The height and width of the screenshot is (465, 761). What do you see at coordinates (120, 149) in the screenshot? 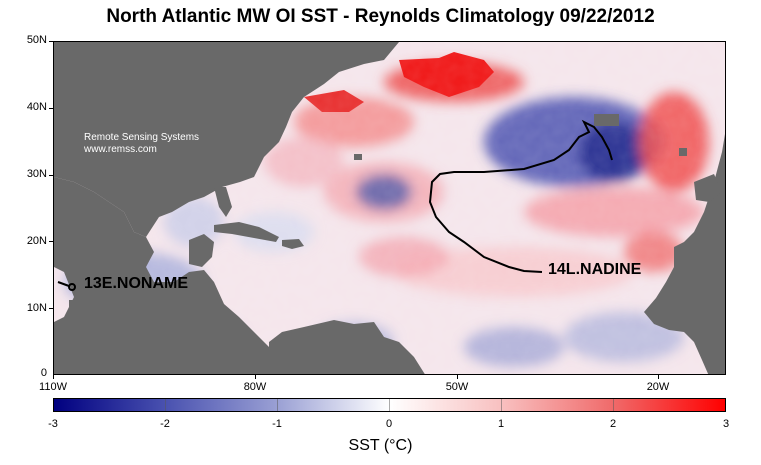
I see `credit-line-2: www.remss.com` at bounding box center [120, 149].